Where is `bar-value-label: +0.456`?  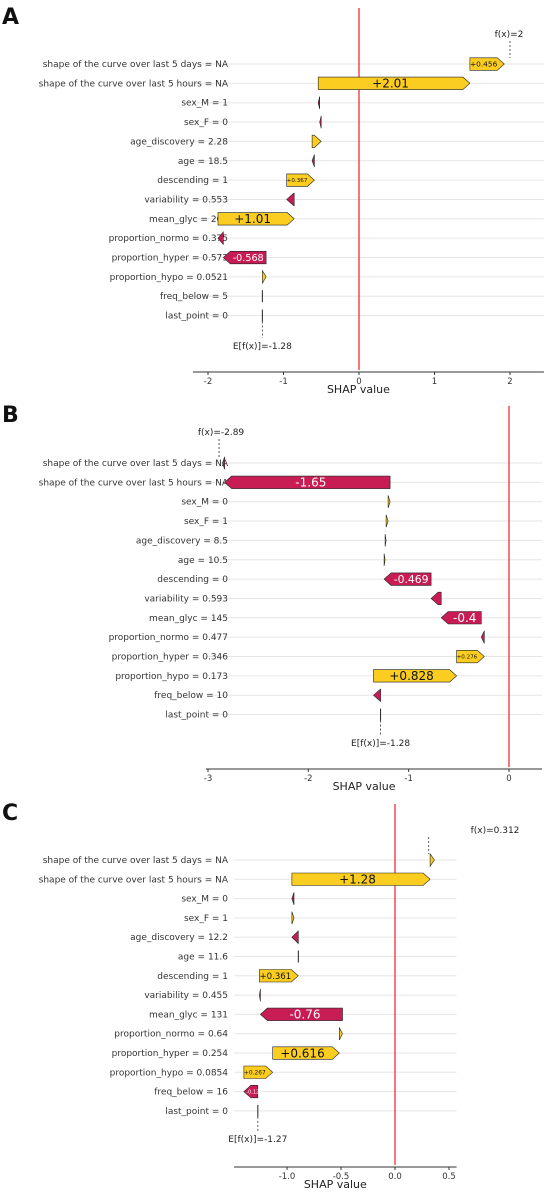
bar-value-label: +0.456 is located at coordinates (484, 64).